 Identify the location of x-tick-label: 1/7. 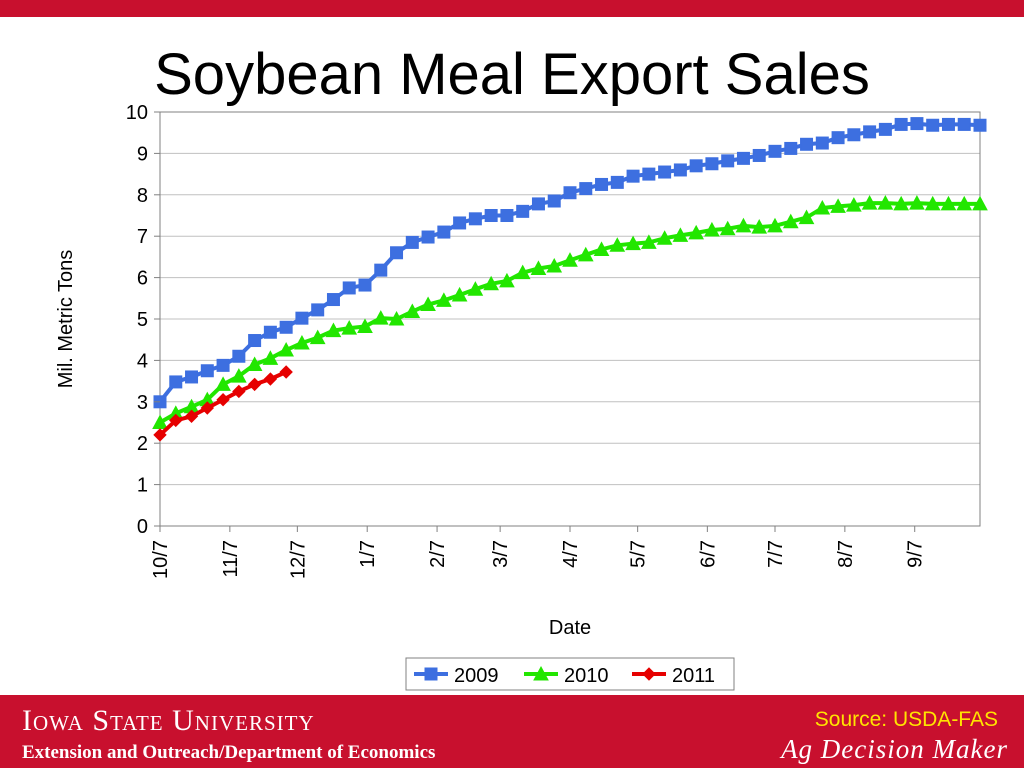
(368, 554).